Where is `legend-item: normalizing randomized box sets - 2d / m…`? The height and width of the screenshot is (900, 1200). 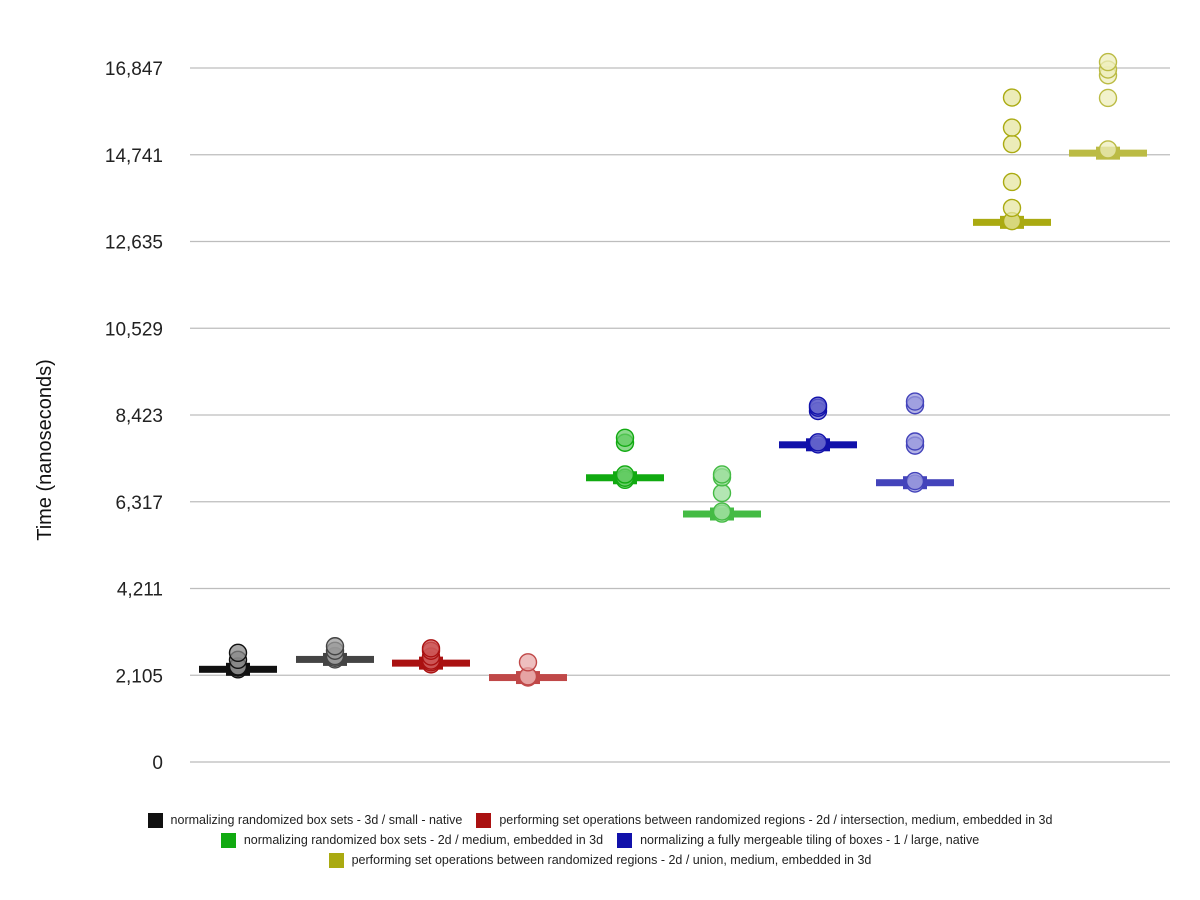 legend-item: normalizing randomized box sets - 2d / m… is located at coordinates (412, 840).